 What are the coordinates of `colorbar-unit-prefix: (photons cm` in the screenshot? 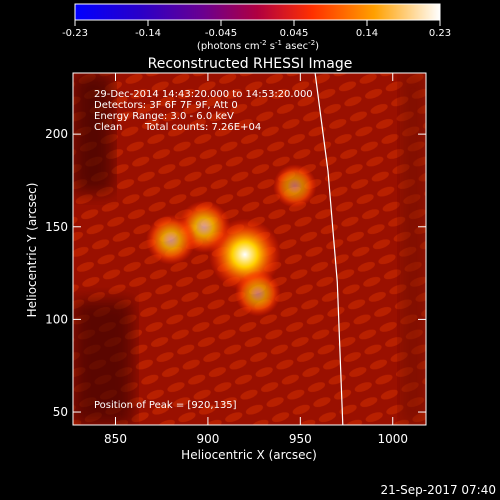 It's located at (228, 46).